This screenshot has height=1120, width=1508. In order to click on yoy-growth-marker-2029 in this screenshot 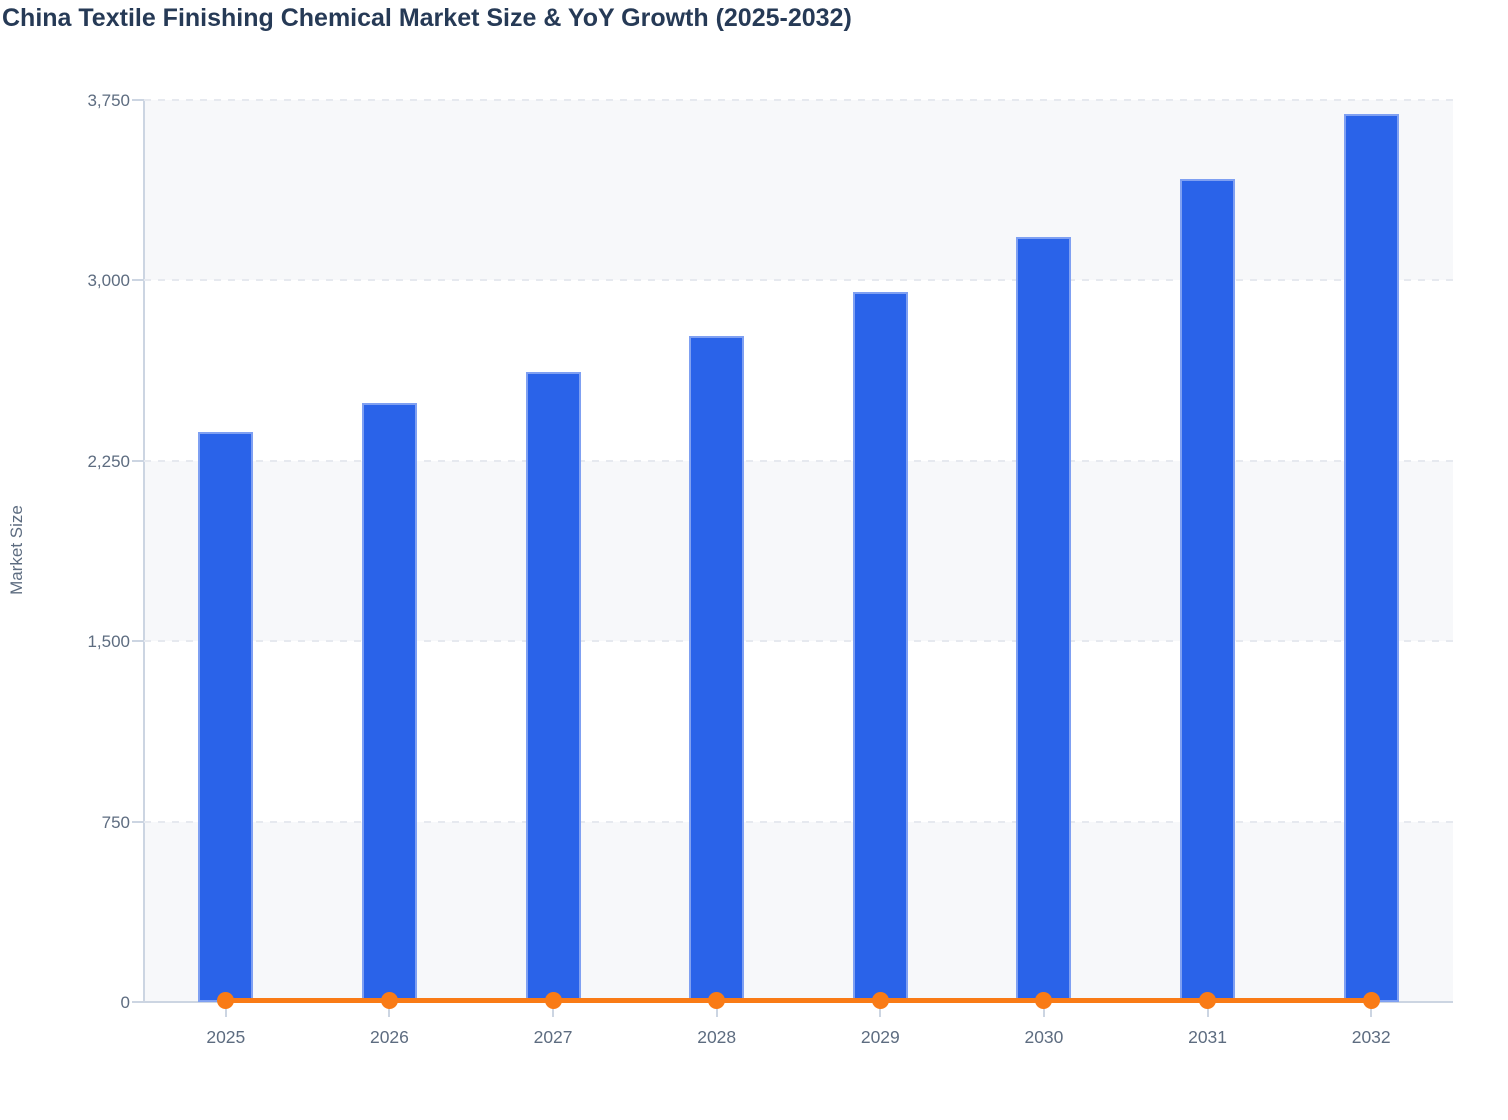, I will do `click(880, 1000)`.